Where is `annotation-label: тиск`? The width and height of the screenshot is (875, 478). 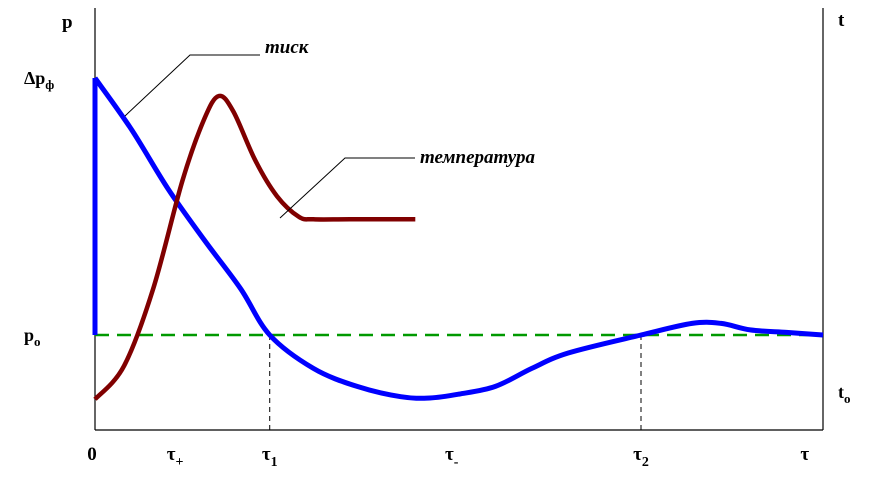
annotation-label: тиск is located at coordinates (287, 47).